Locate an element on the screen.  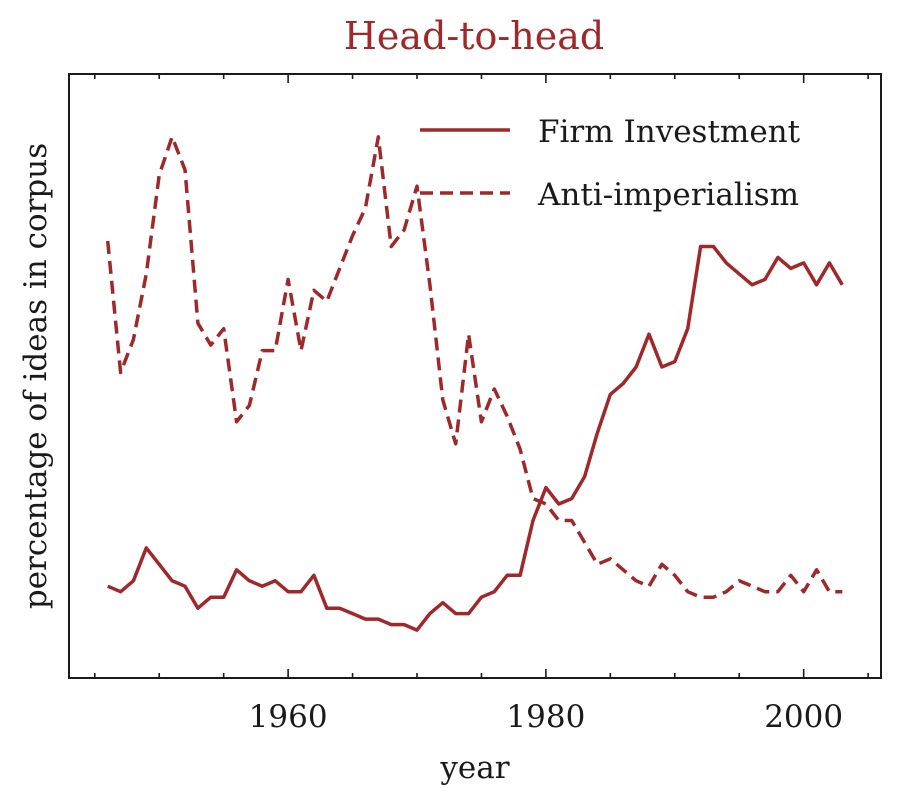
x-tick-label: 1960 is located at coordinates (288, 717).